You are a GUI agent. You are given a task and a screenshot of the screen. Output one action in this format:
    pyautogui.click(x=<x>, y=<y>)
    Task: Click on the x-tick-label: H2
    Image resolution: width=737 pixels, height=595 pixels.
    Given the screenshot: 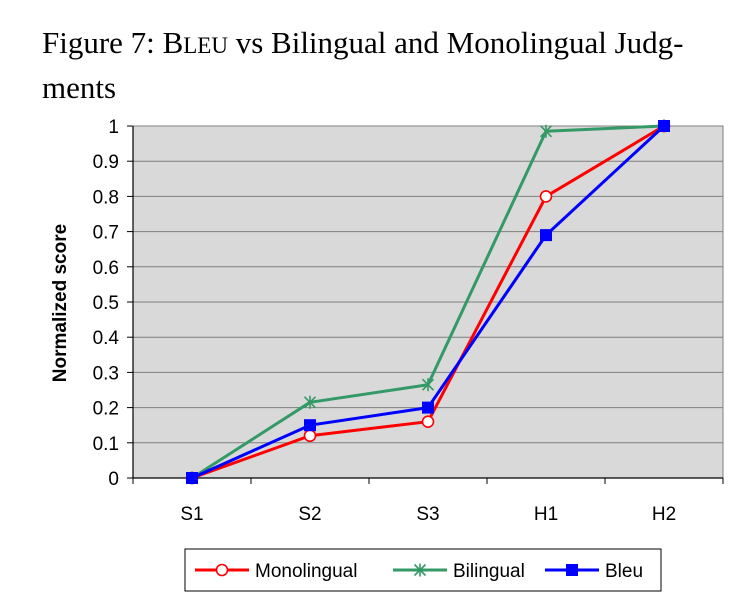 What is the action you would take?
    pyautogui.click(x=664, y=514)
    